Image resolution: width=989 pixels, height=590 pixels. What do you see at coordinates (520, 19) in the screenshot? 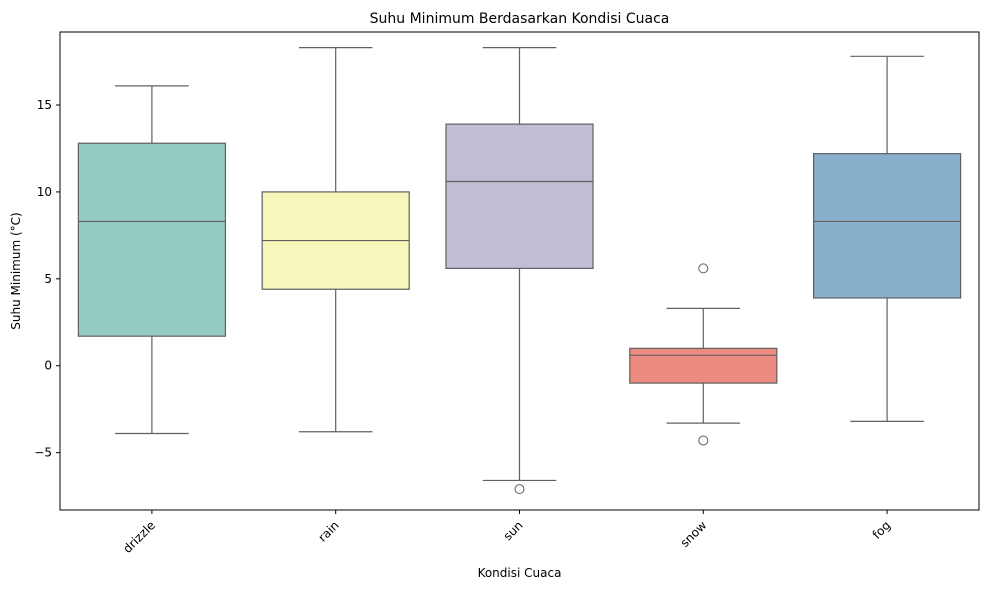
I see `chart-title: Suhu Minimum Berdasarkan Kondisi Cuaca` at bounding box center [520, 19].